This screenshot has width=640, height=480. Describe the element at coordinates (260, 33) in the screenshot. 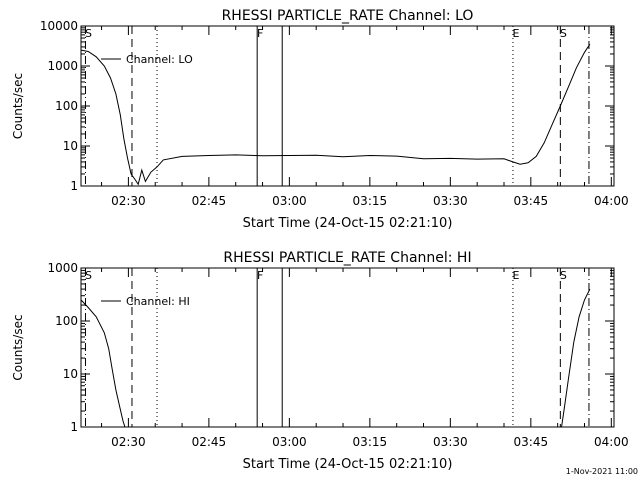

I see `chart1-marker-label: F` at that location.